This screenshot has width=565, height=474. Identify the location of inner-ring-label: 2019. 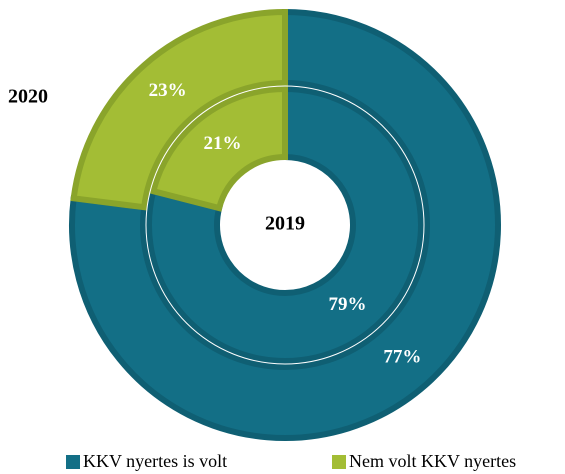
(285, 224).